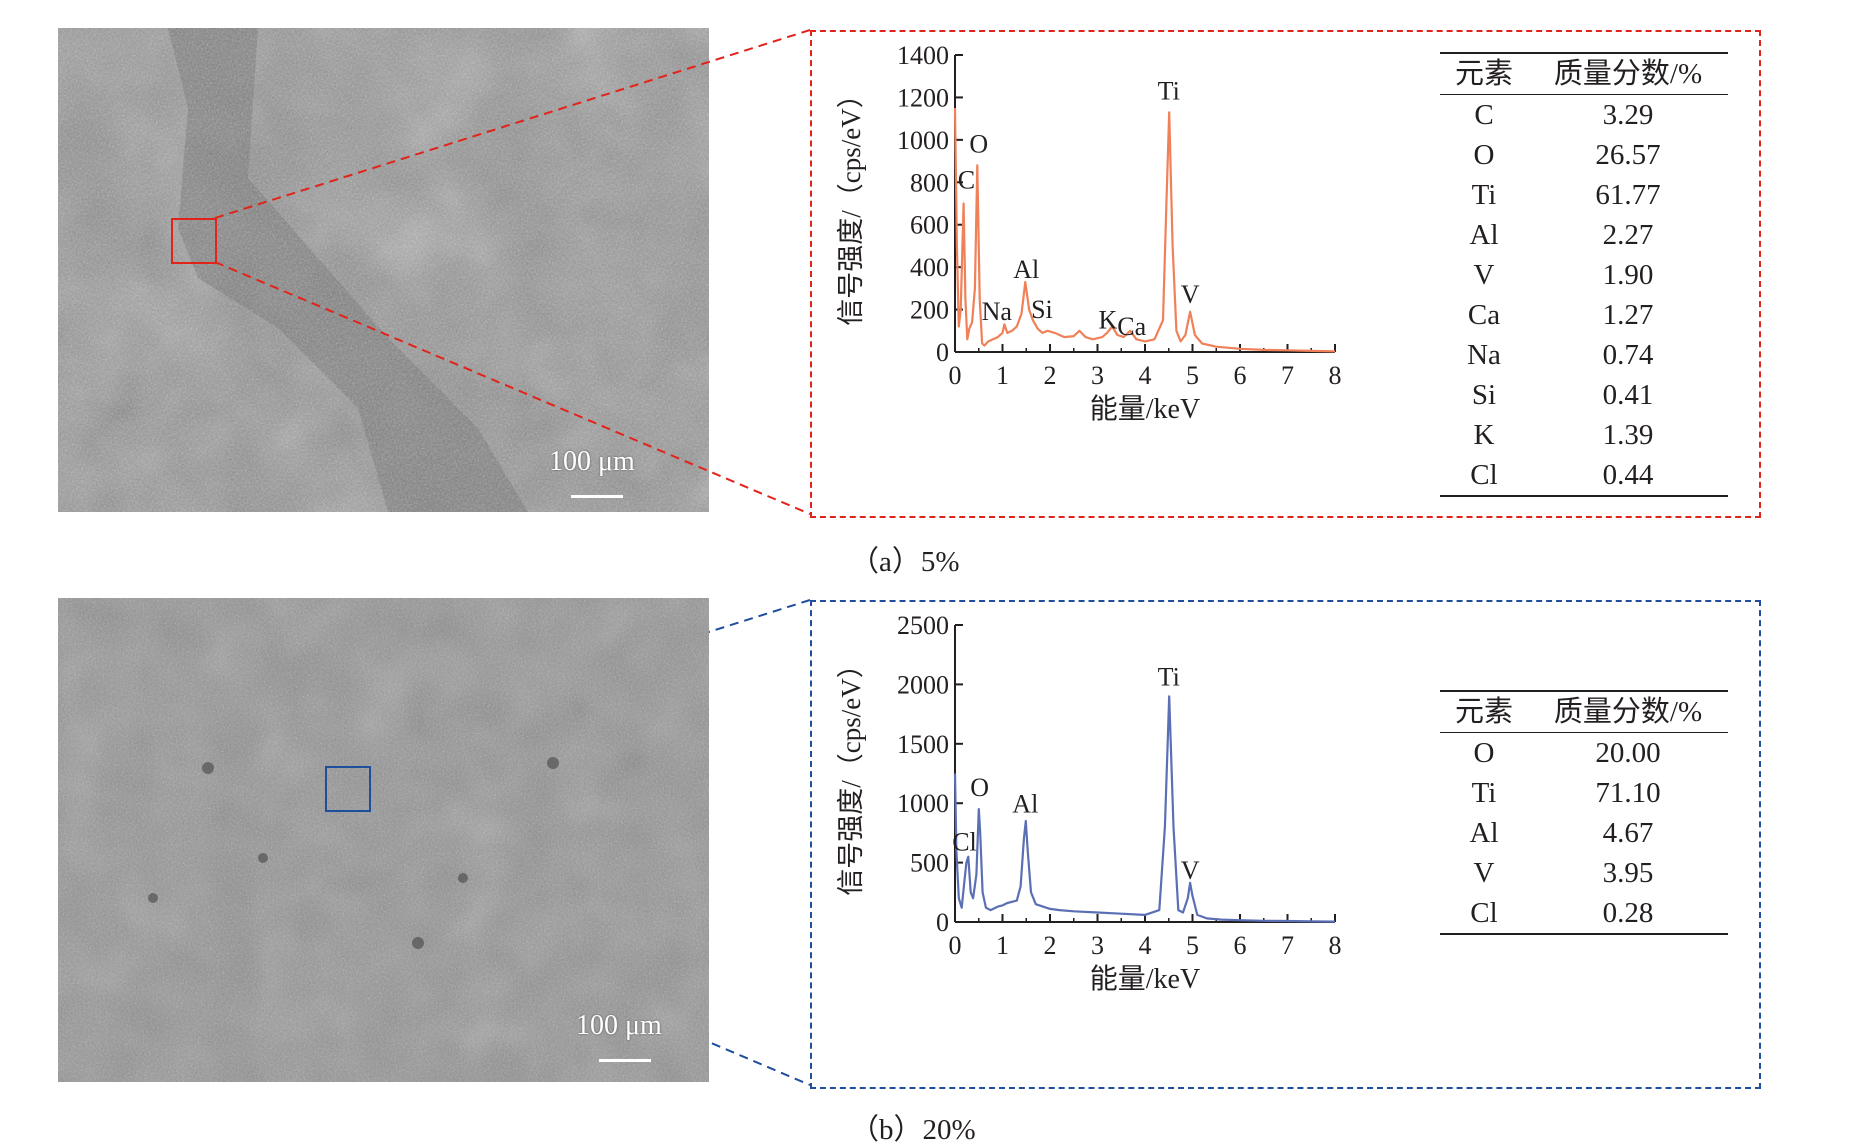 The height and width of the screenshot is (1148, 1861). I want to click on mass-fraction-cell: 20.00, so click(1628, 753).